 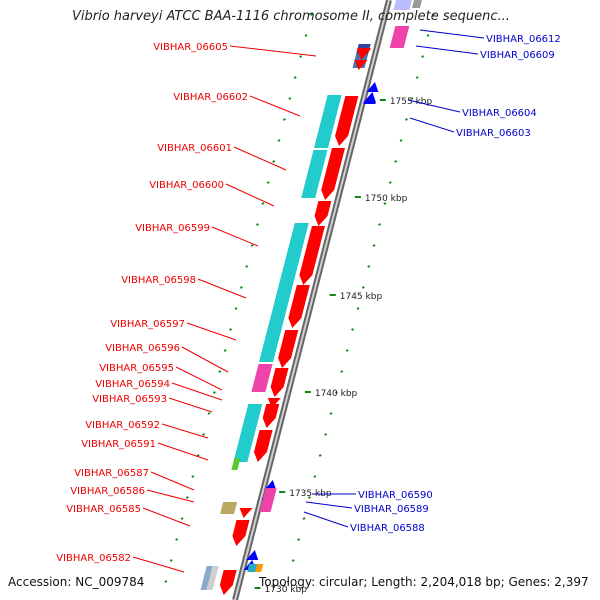 What do you see at coordinates (93, 558) in the screenshot?
I see `forward-gene-label: VIBHAR_06582` at bounding box center [93, 558].